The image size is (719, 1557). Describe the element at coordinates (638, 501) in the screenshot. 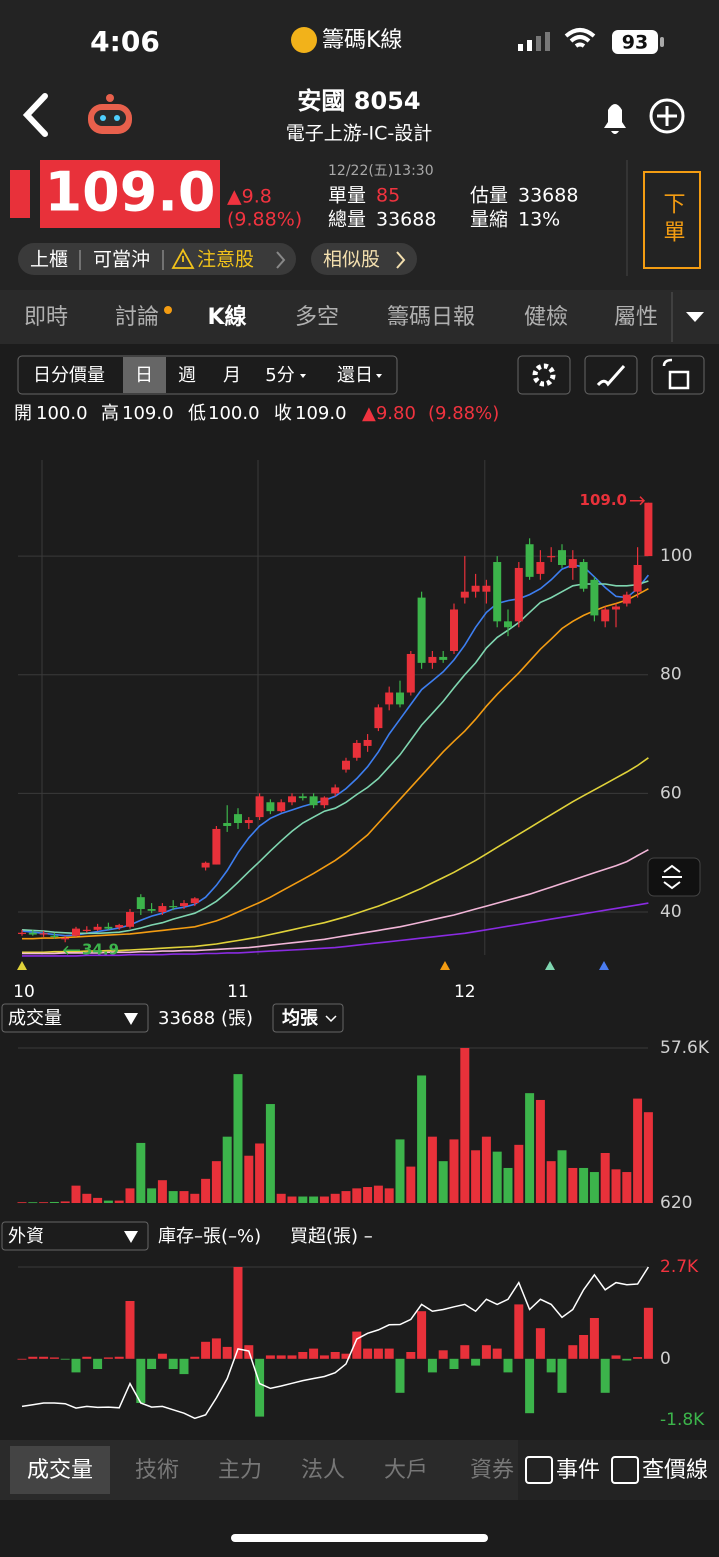

I see `annotation-arrow` at that location.